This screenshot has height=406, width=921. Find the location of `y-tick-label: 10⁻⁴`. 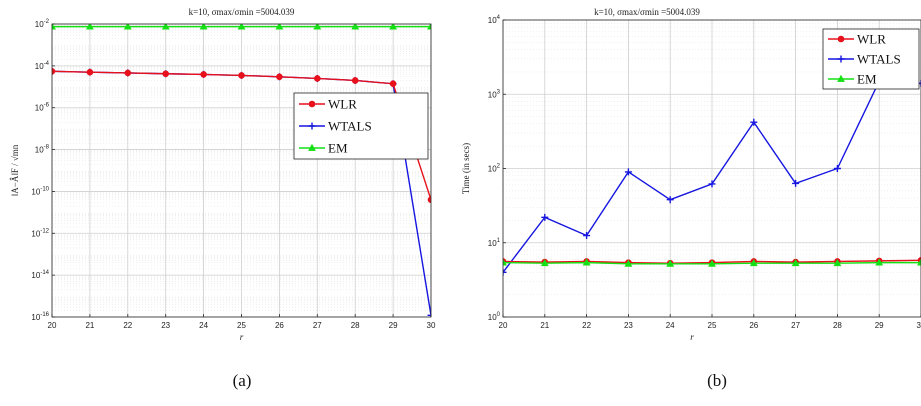

y-tick-label: 10⁻⁴ is located at coordinates (42, 66).